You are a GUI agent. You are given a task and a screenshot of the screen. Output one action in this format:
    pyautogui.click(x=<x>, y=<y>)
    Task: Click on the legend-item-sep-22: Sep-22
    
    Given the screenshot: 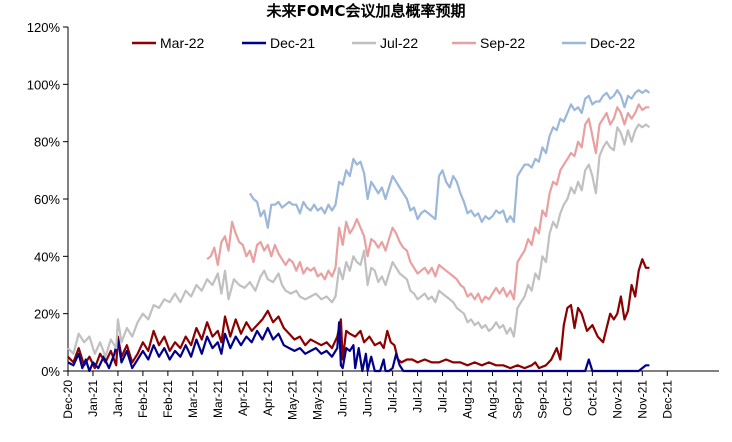 What is the action you would take?
    pyautogui.click(x=488, y=43)
    